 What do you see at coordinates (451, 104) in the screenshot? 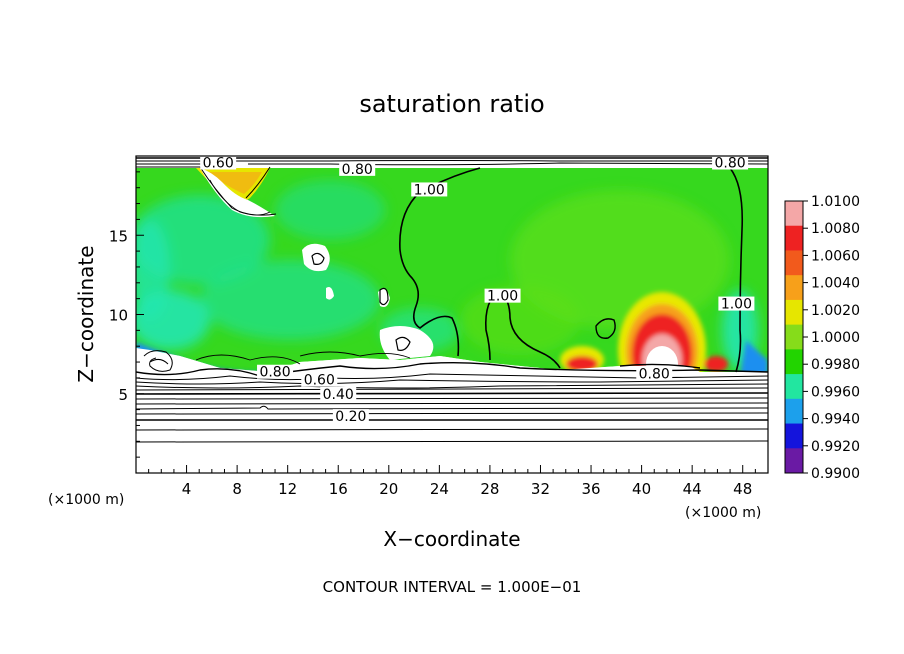
I see `chart-title: saturation ratio` at bounding box center [451, 104].